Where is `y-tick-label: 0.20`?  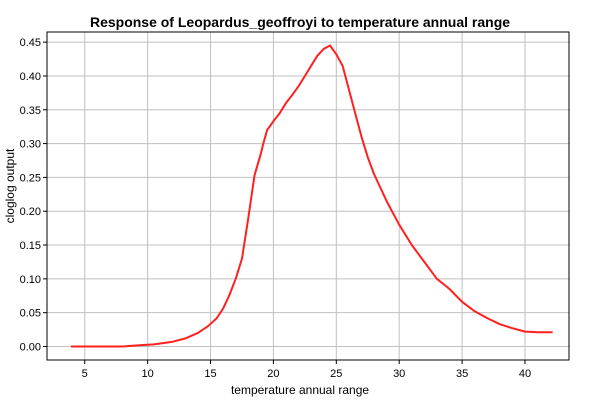 y-tick-label: 0.20 is located at coordinates (30, 212).